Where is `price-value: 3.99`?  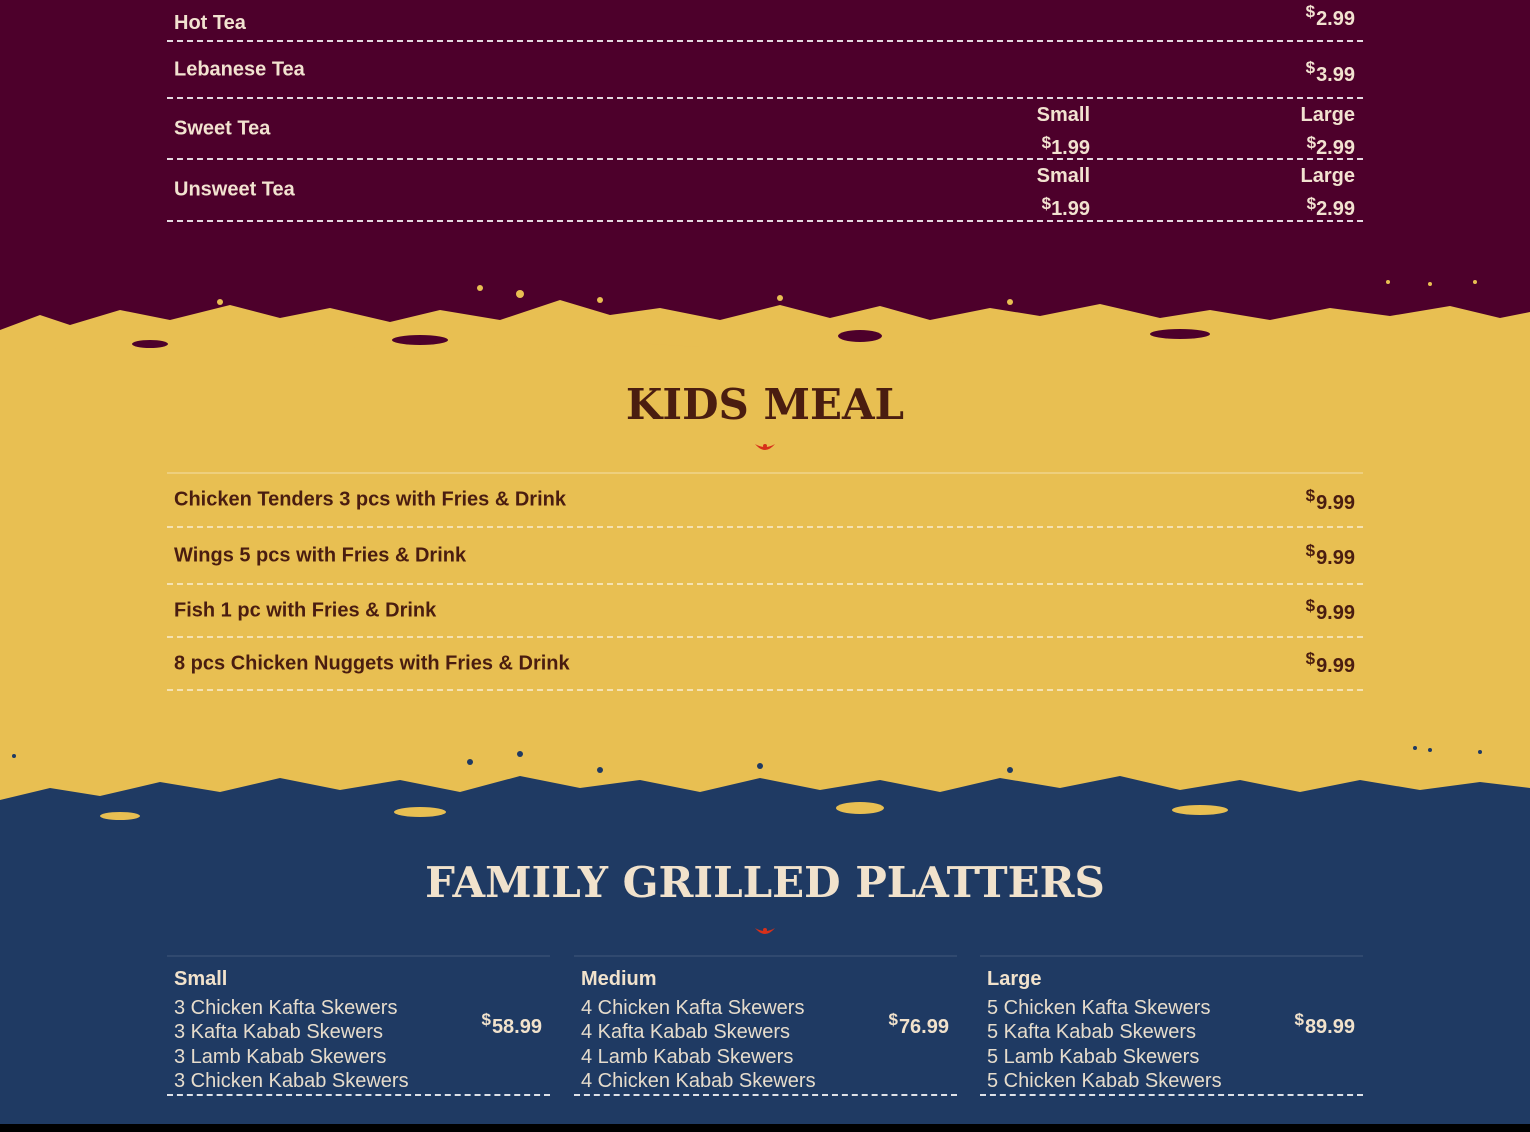
price-value: 3.99 is located at coordinates (1335, 75).